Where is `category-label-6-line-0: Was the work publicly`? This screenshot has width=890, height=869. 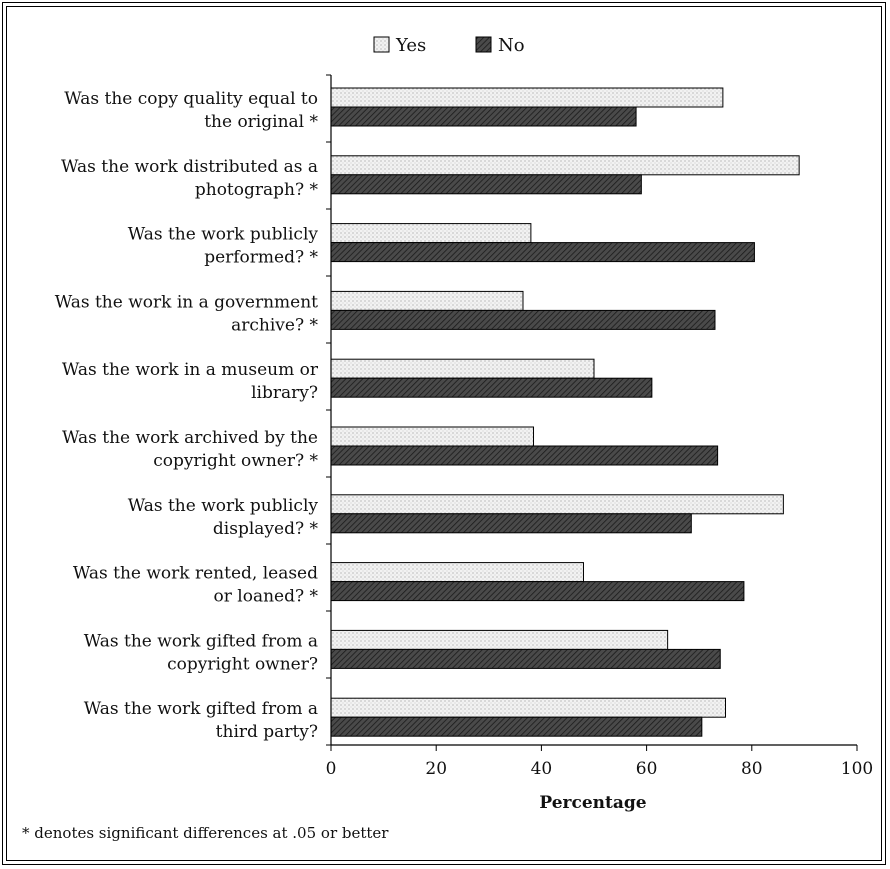
category-label-6-line-0: Was the work publicly is located at coordinates (223, 506).